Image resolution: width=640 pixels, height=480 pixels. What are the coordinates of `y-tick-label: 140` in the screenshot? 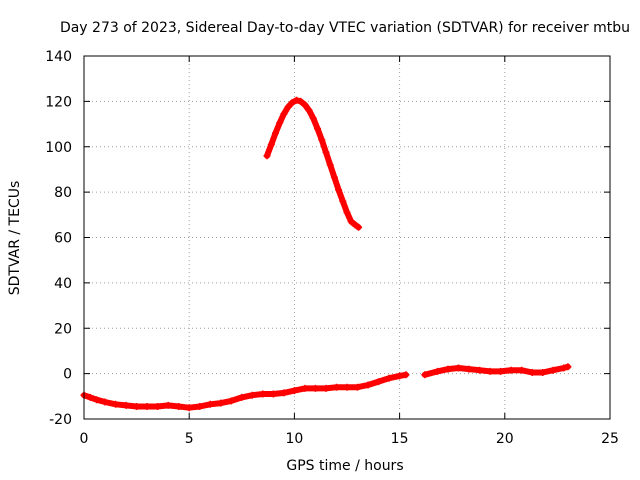 It's located at (58, 57).